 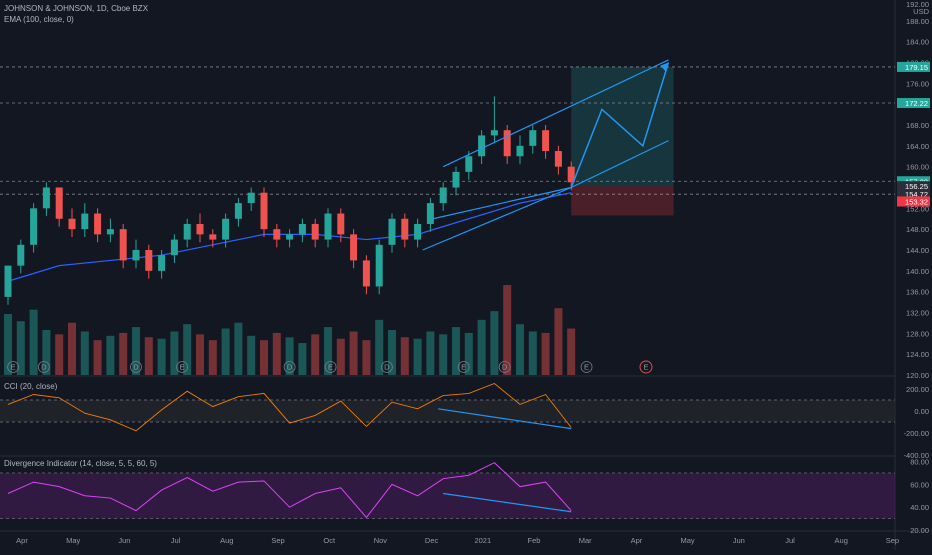 I want to click on time-tick-label: Mar, so click(x=585, y=540).